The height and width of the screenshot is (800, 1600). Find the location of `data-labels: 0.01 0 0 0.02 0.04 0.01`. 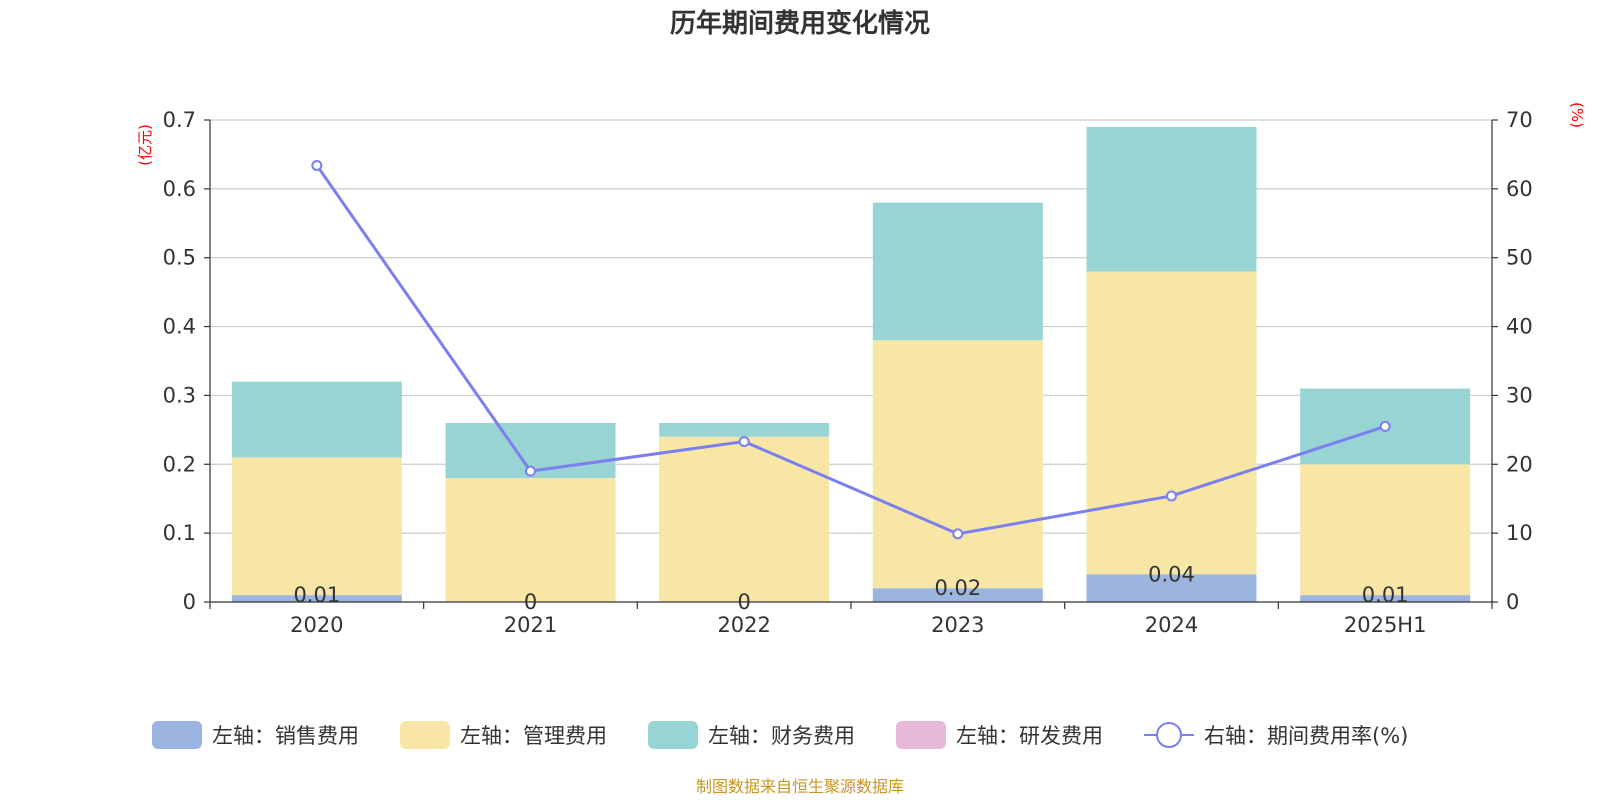

data-labels: 0.01 0 0 0.02 0.04 0.01 is located at coordinates (850, 588).